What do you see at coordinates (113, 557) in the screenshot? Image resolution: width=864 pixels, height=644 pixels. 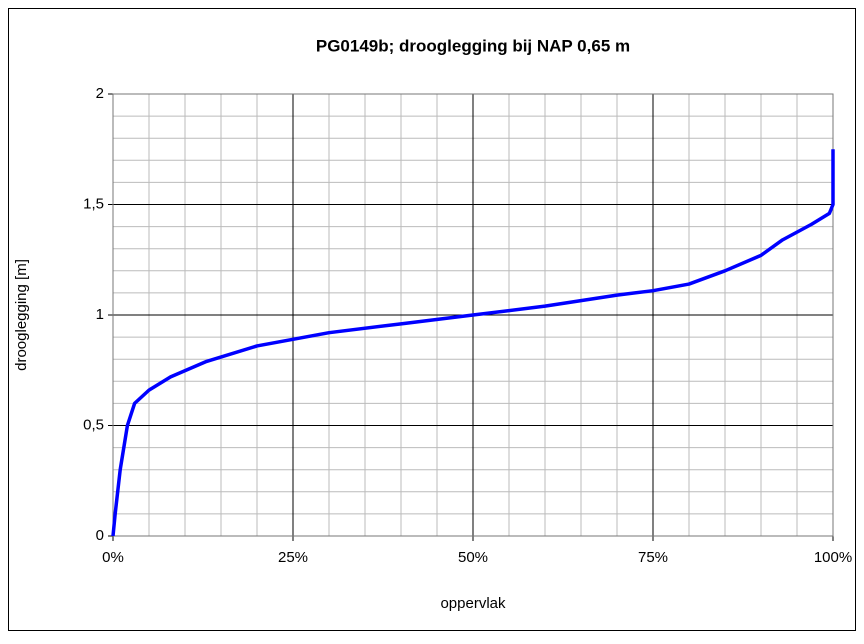 I see `x-tick-label: 0%` at bounding box center [113, 557].